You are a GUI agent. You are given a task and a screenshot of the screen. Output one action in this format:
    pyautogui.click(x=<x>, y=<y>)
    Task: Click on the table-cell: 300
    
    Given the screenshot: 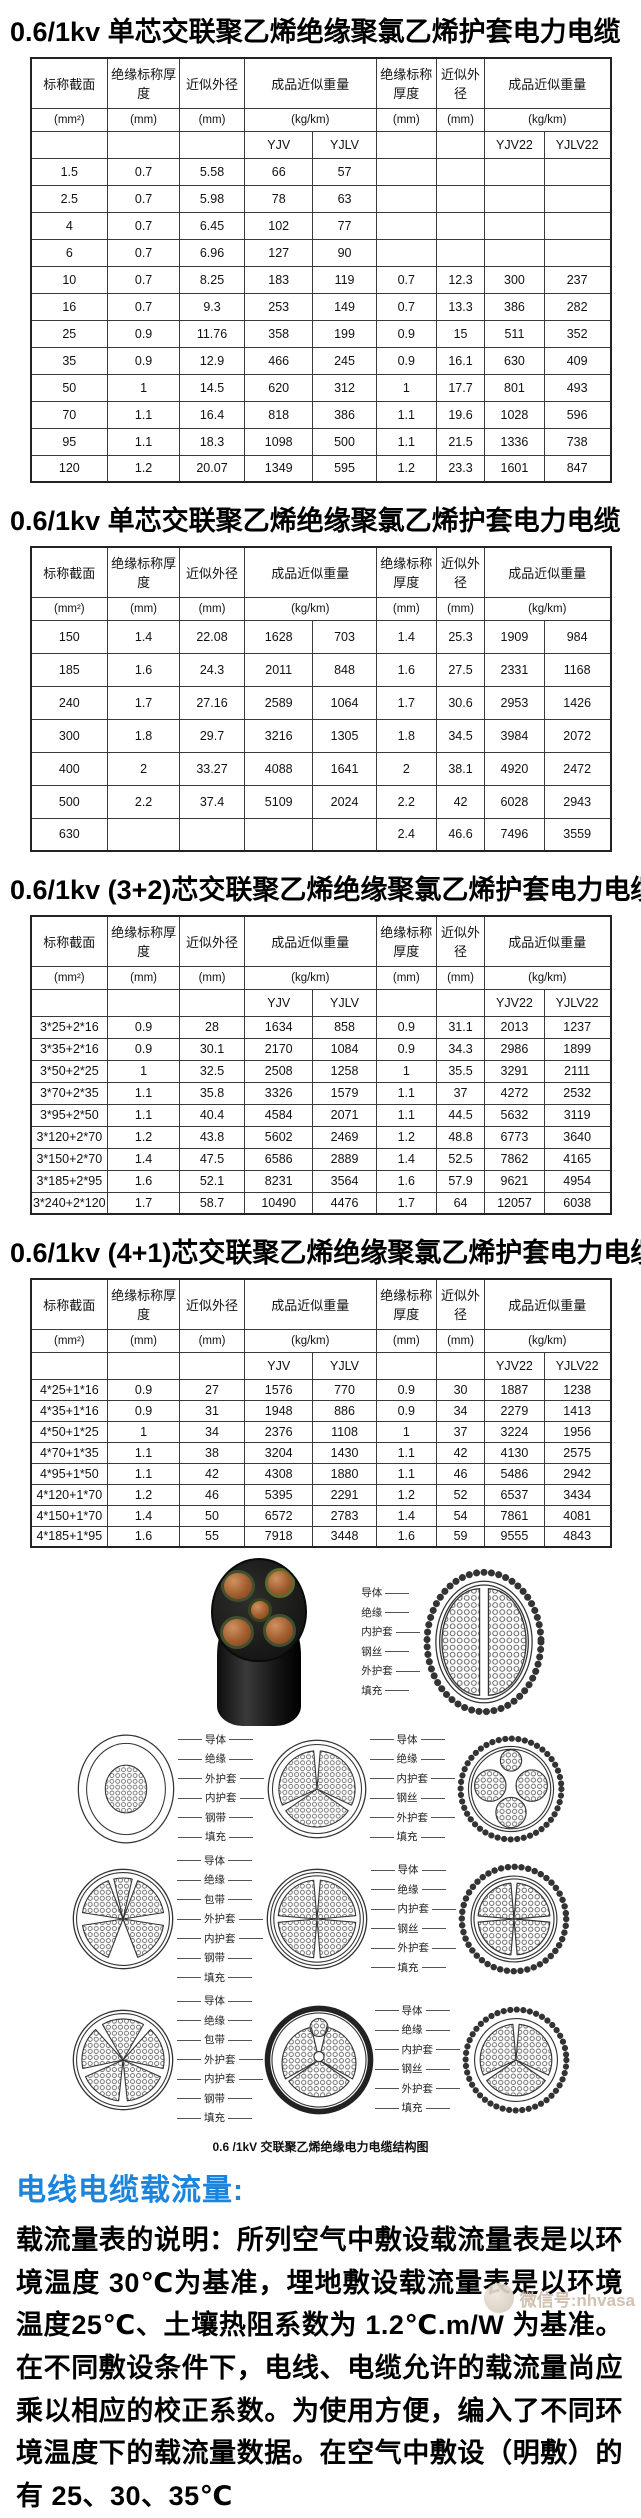 What is the action you would take?
    pyautogui.click(x=69, y=735)
    